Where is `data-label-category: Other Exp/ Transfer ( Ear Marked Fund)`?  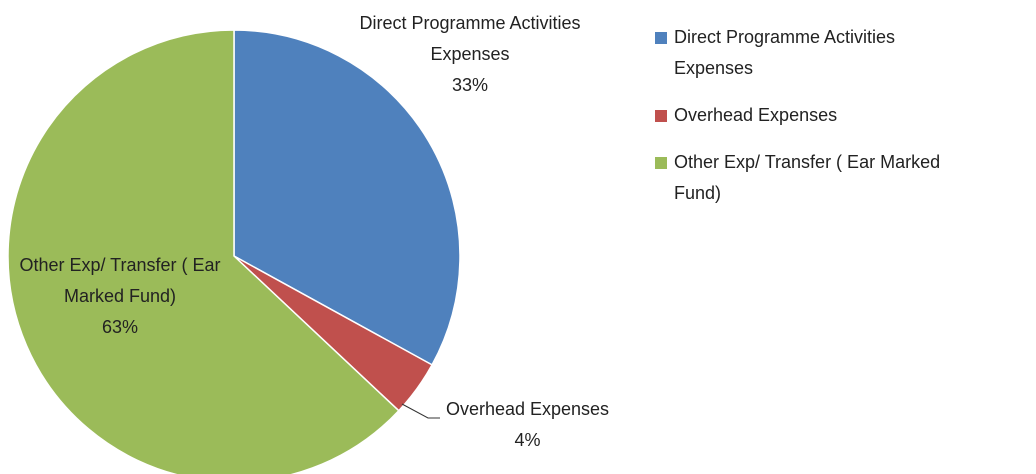
data-label-category: Other Exp/ Transfer ( Ear Marked Fund) is located at coordinates (120, 280).